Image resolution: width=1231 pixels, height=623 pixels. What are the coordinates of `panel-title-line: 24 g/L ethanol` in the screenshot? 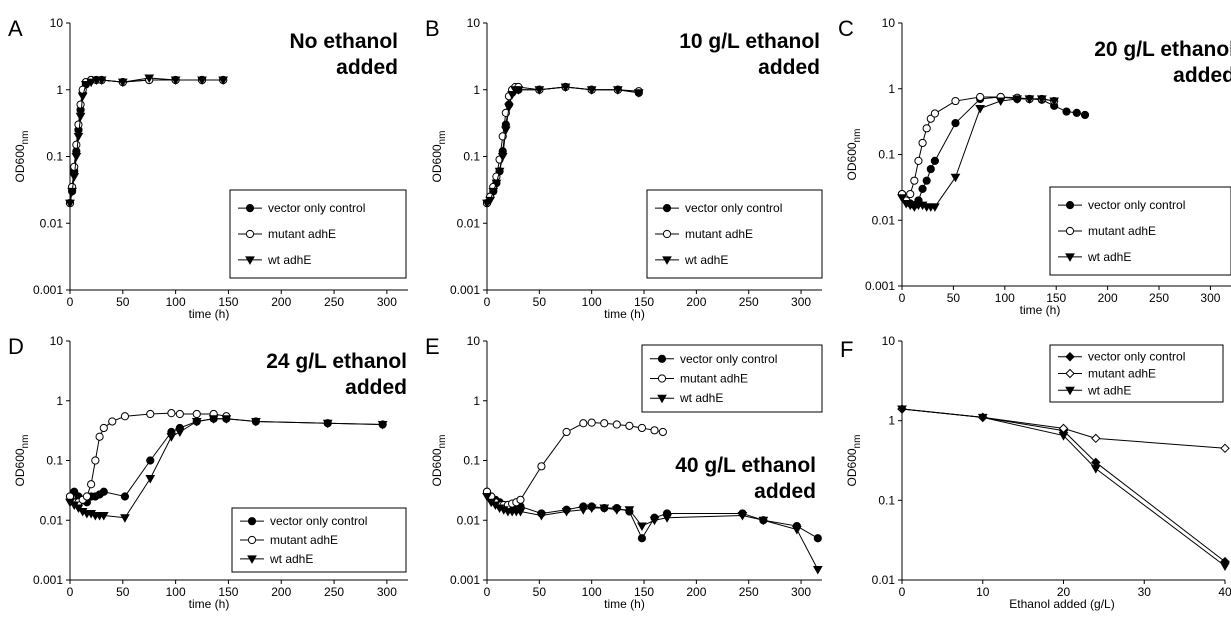 It's located at (336, 361).